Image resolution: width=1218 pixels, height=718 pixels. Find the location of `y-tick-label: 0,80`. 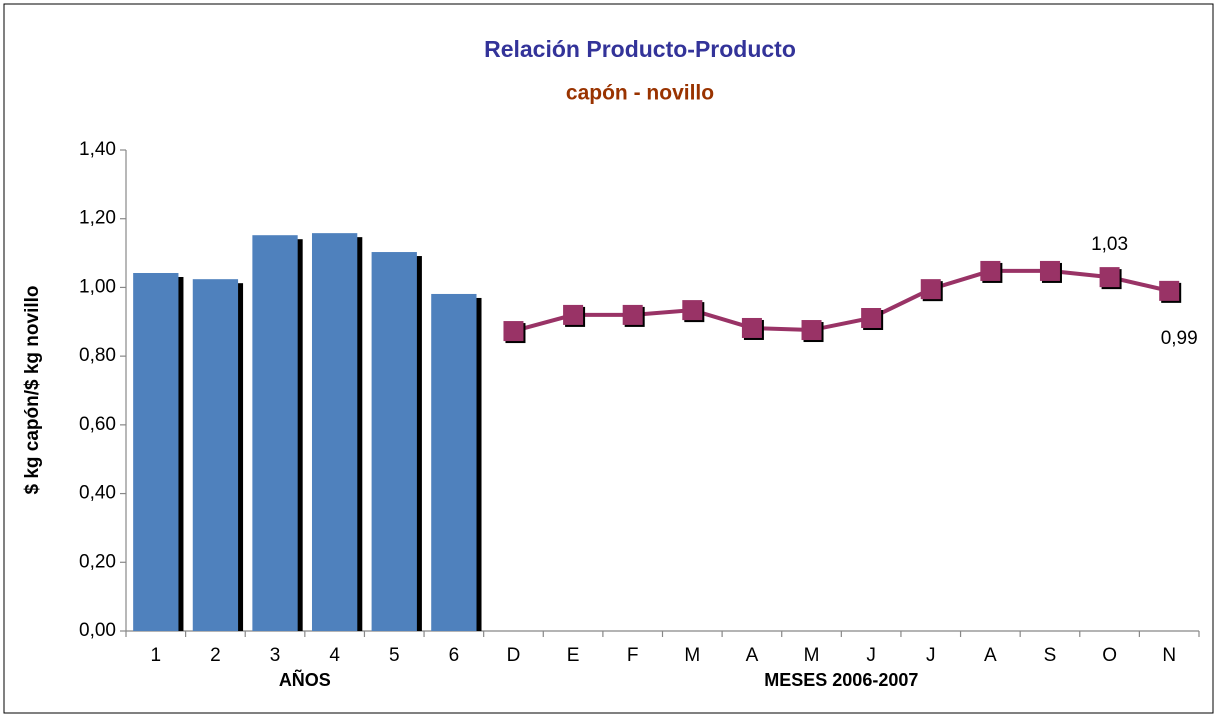

y-tick-label: 0,80 is located at coordinates (97, 355).